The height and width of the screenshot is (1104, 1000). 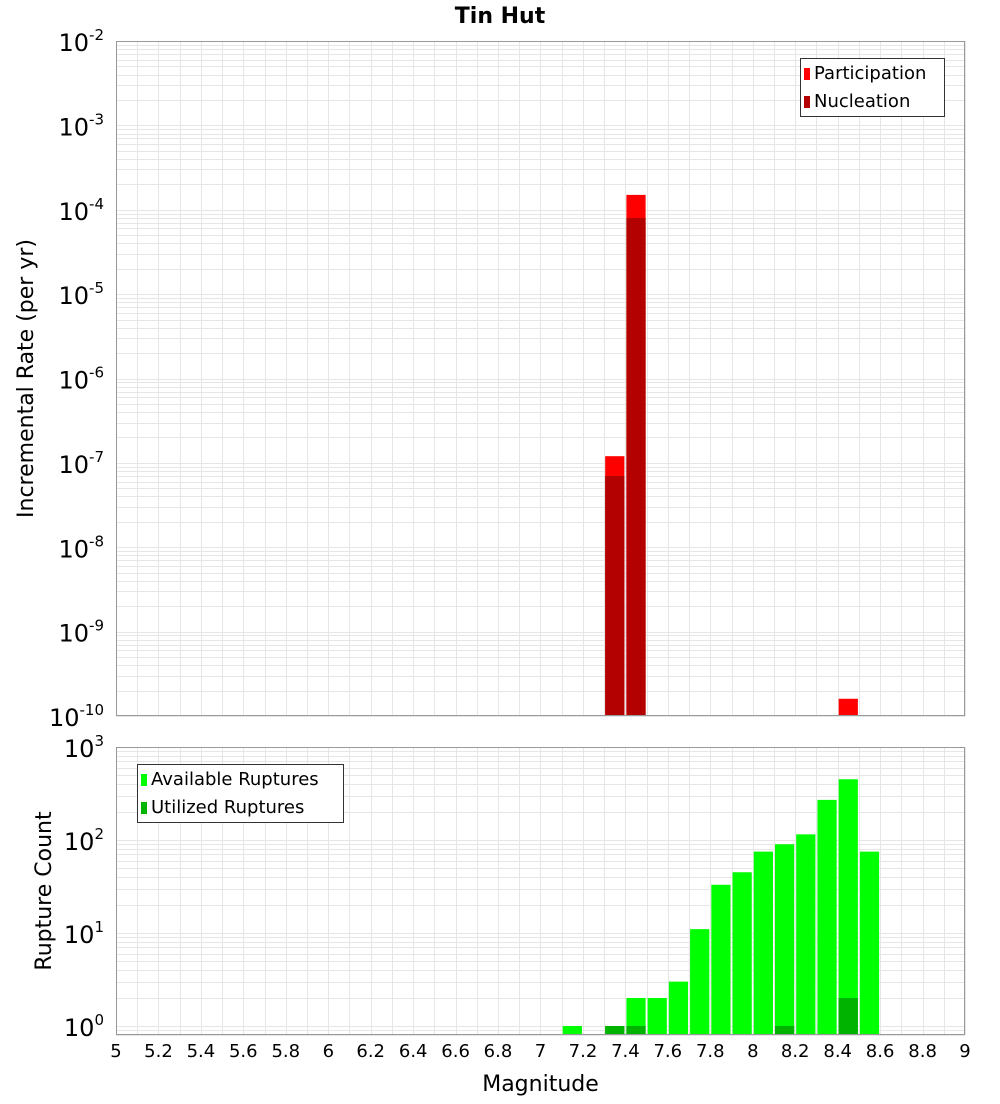 I want to click on x-tick-label: 7.6, so click(x=667, y=1051).